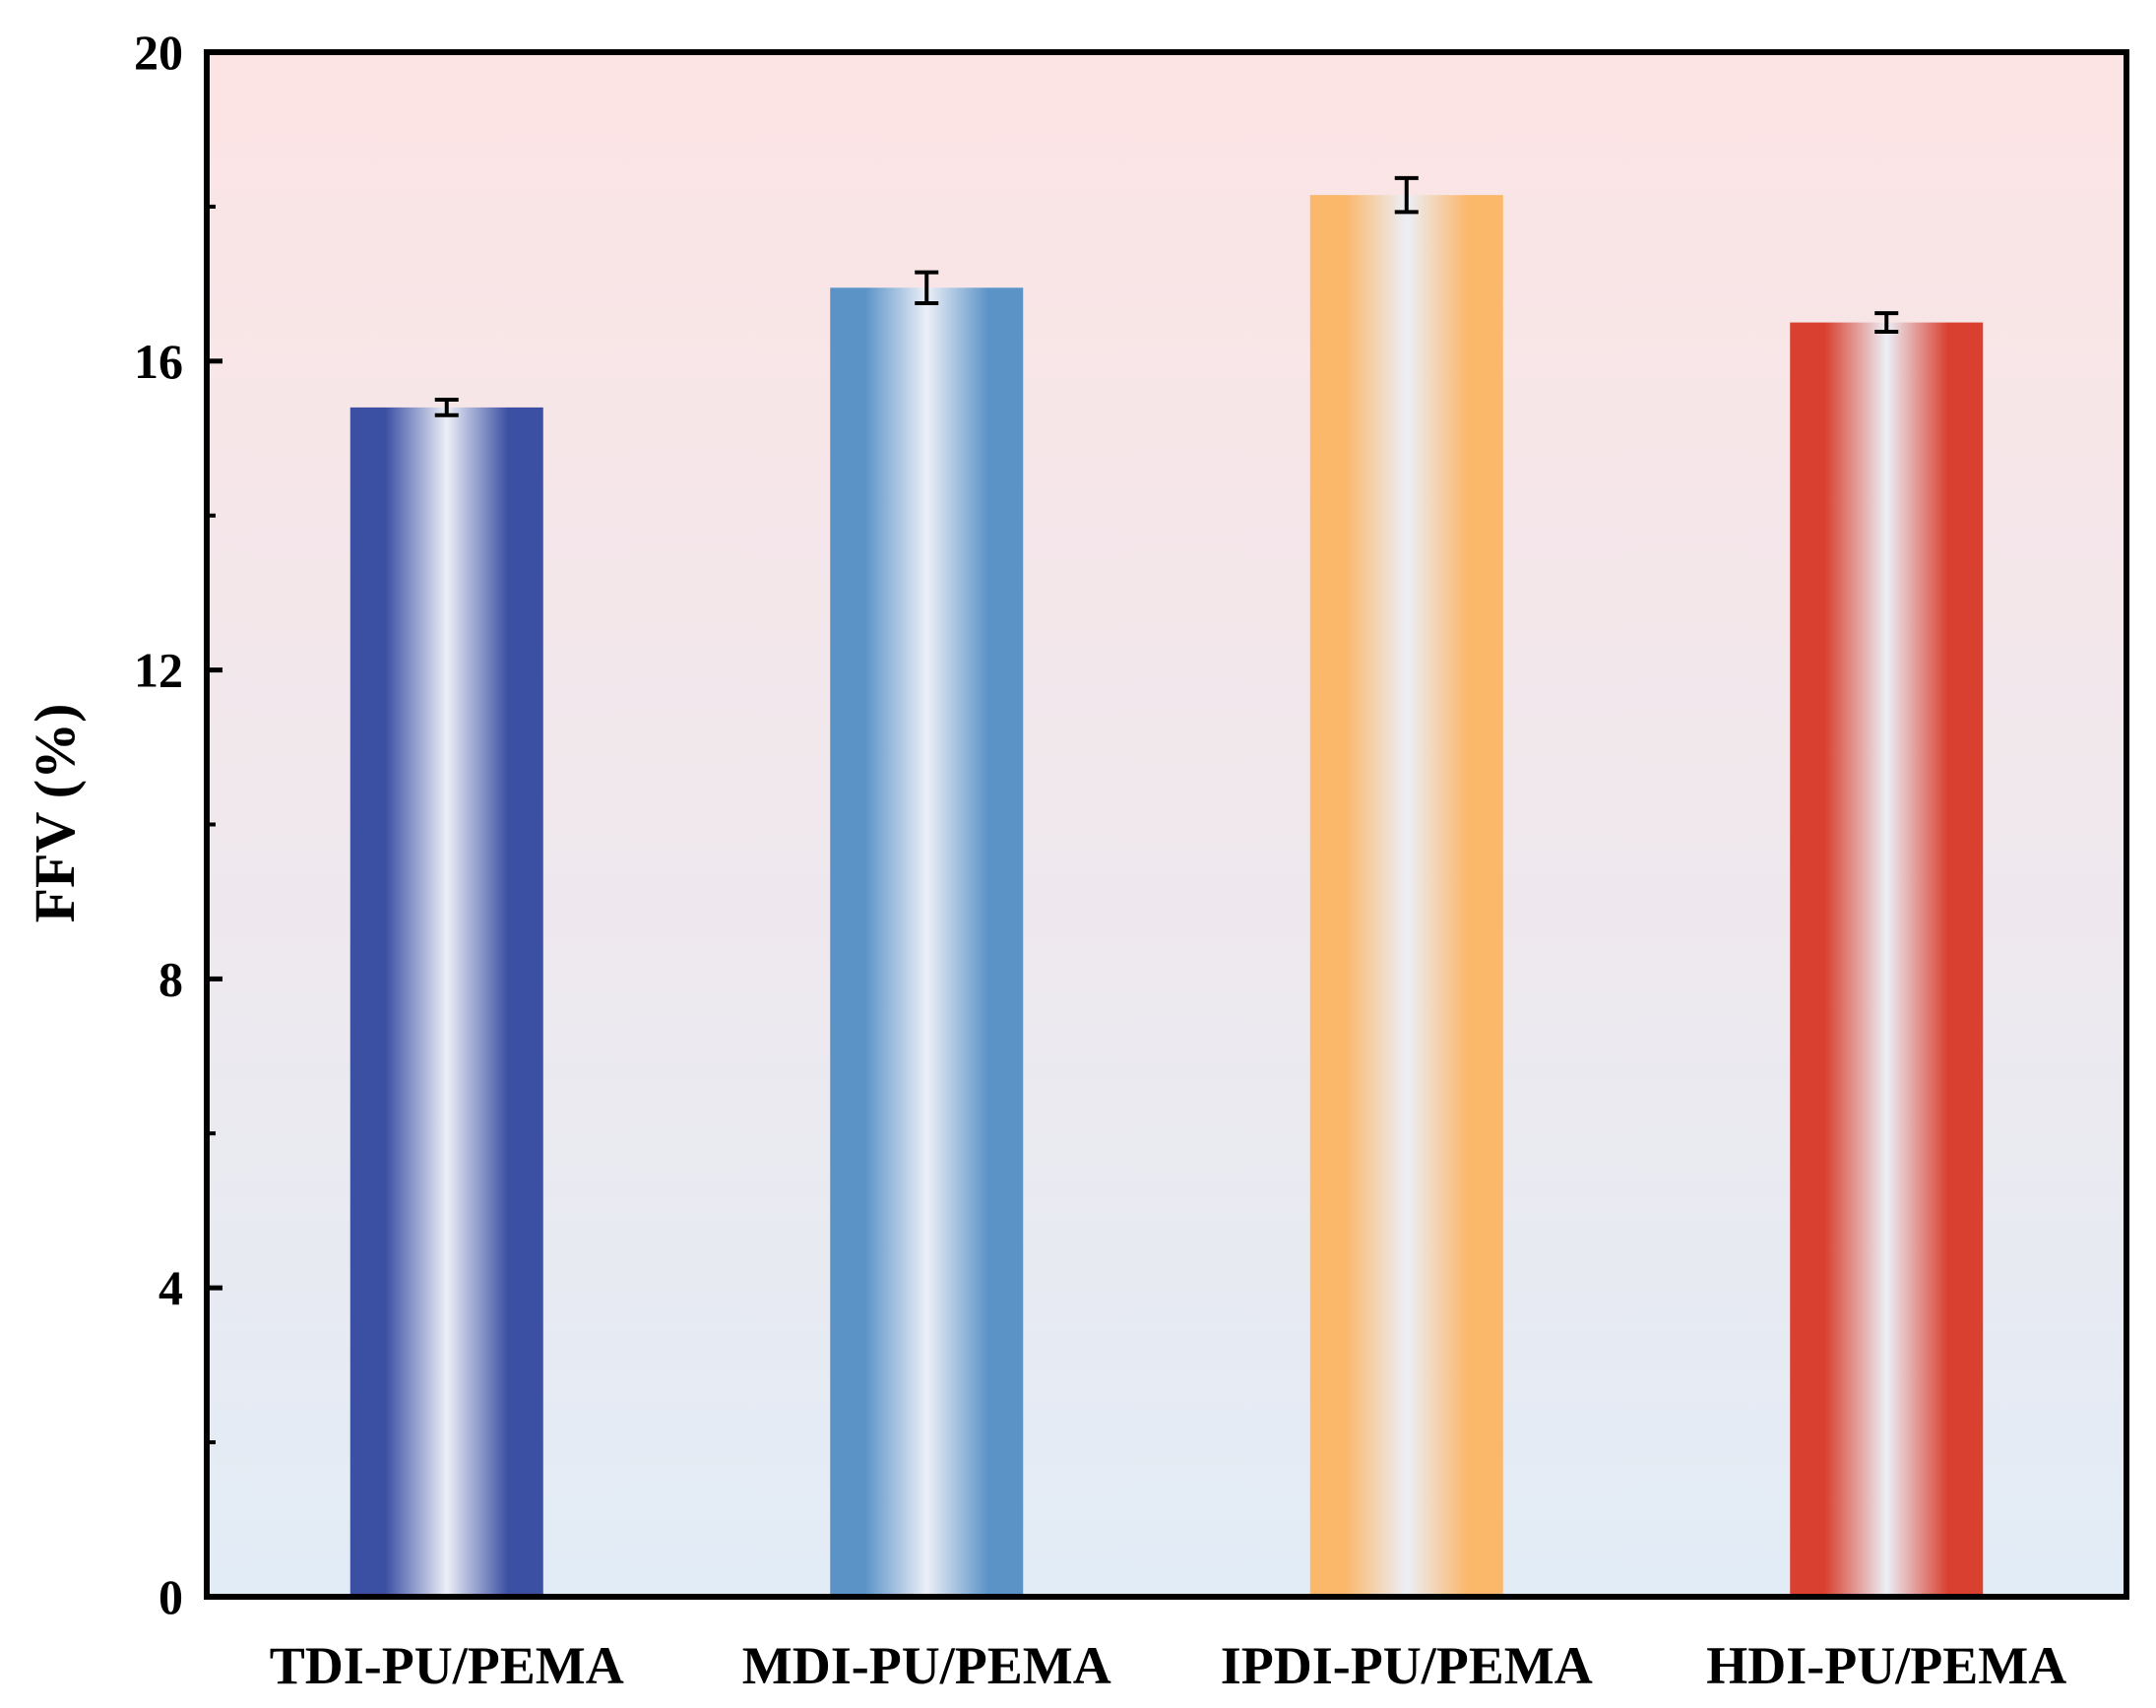 The width and height of the screenshot is (2156, 1708). I want to click on x-tick-label: TDI-PU/PEMA, so click(447, 1665).